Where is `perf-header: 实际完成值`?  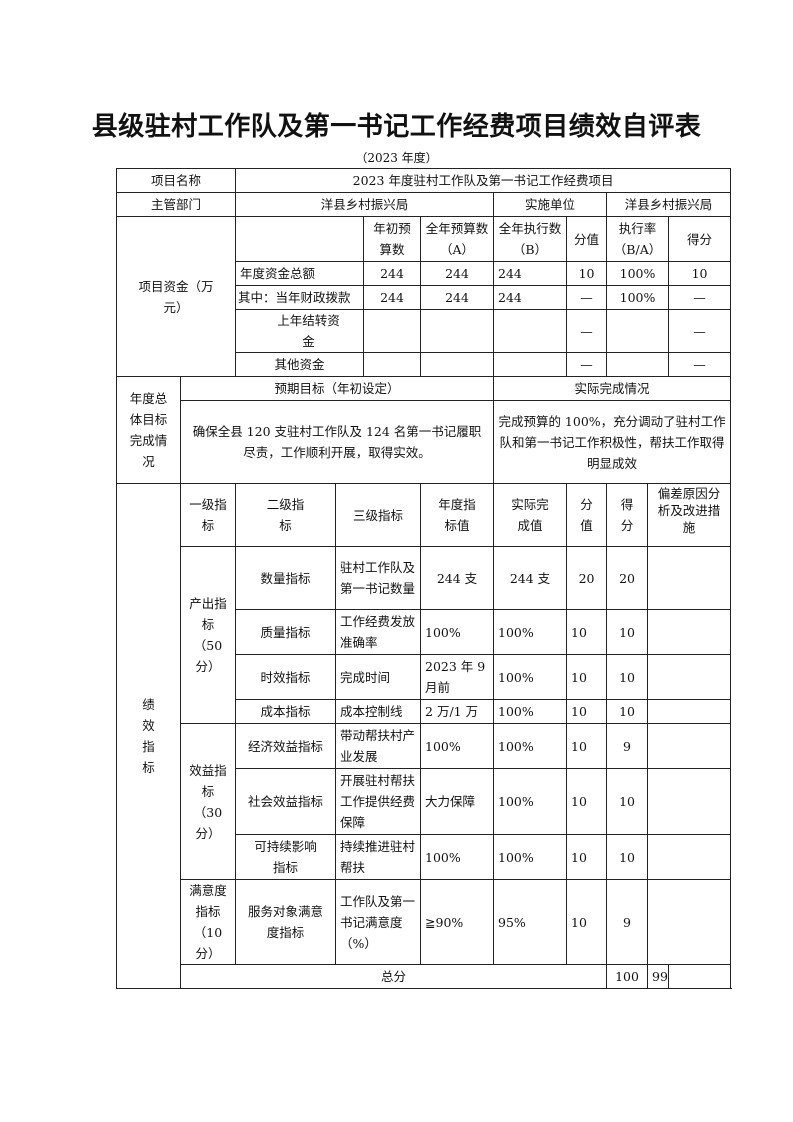
perf-header: 实际完成值 is located at coordinates (530, 515).